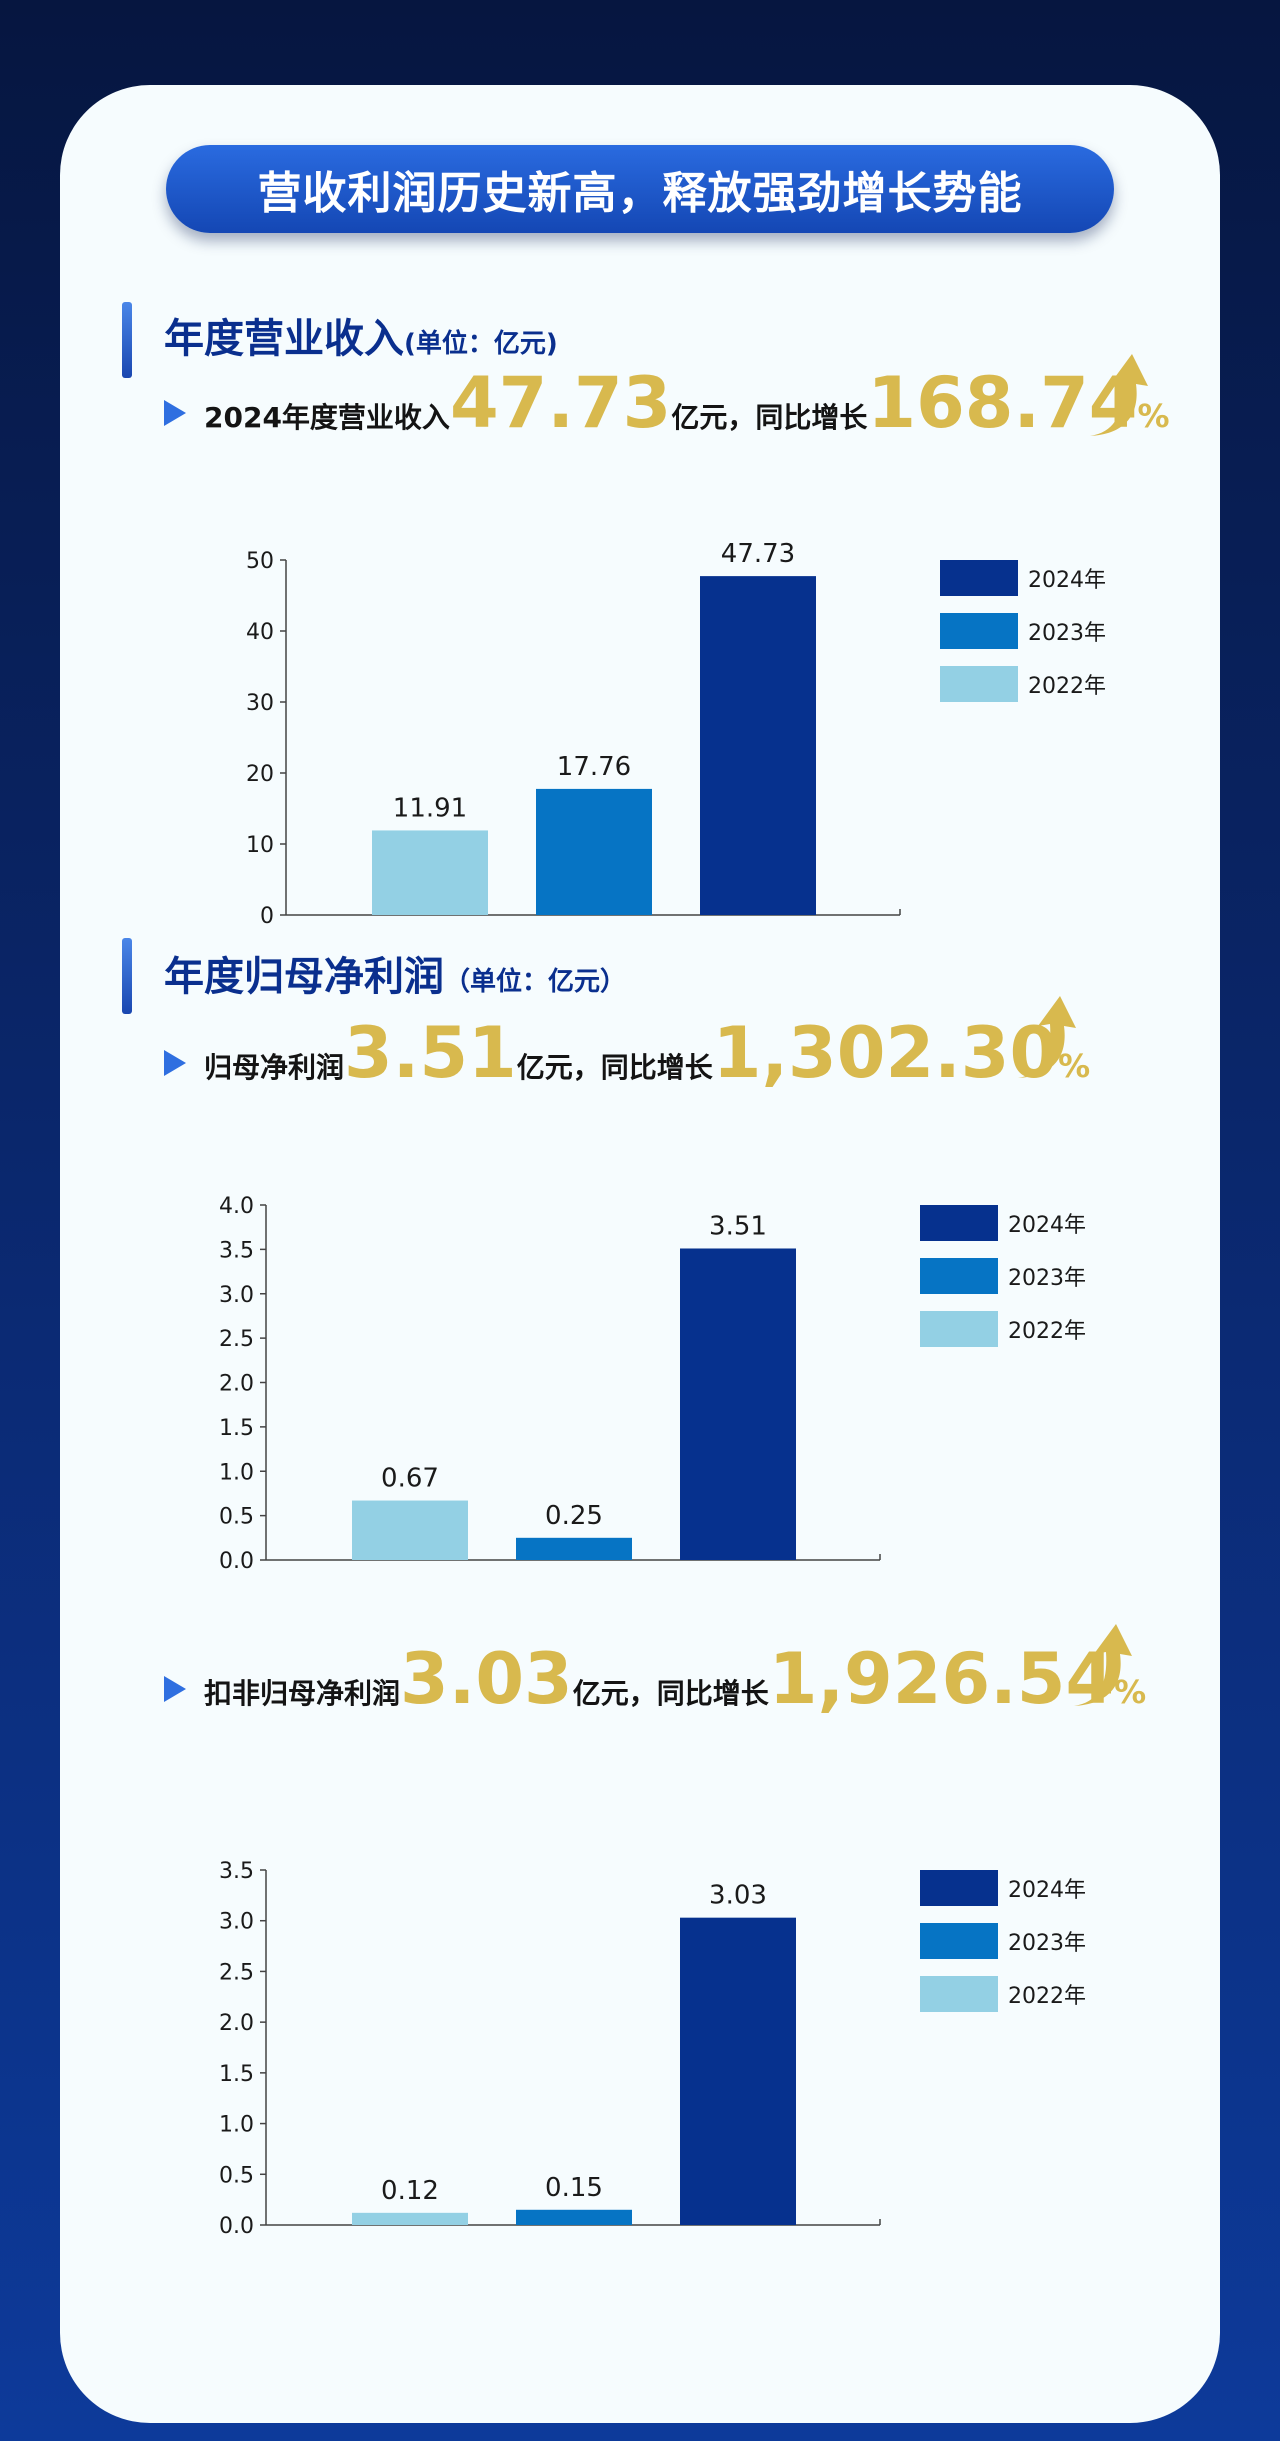 The image size is (1280, 2441). What do you see at coordinates (481, 344) in the screenshot?
I see `section-unit: (单位：亿元)` at bounding box center [481, 344].